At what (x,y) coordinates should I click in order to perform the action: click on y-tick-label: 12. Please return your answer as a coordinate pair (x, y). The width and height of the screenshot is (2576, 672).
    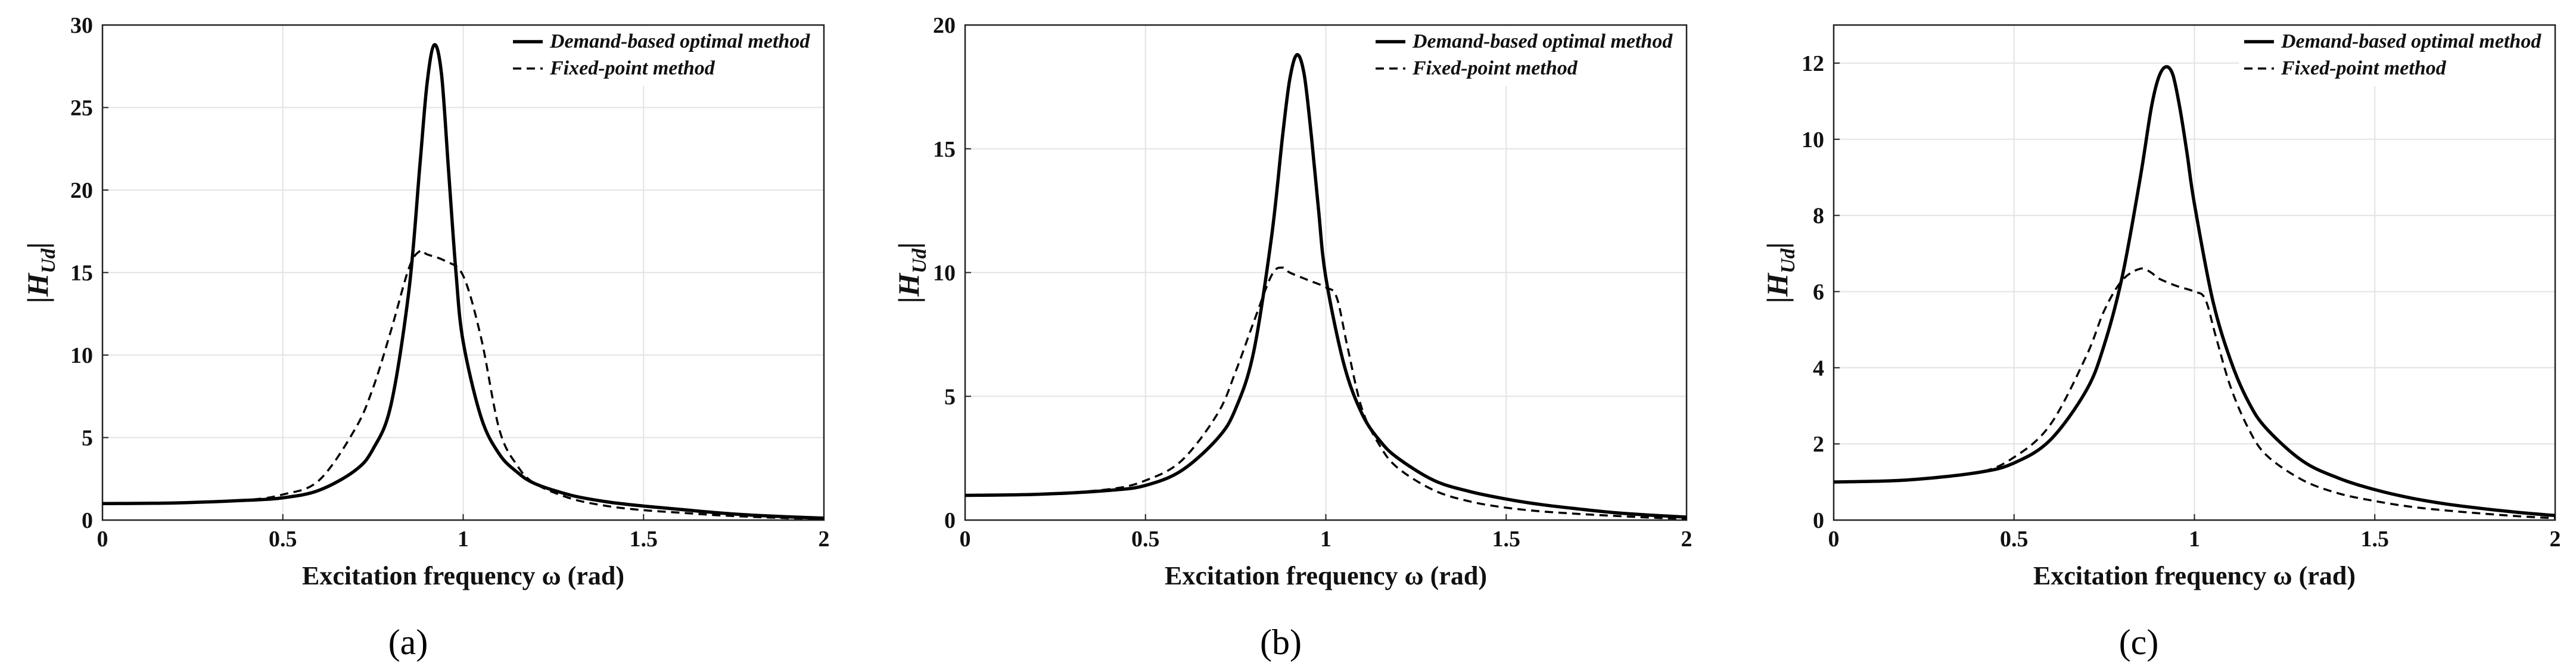
    Looking at the image, I should click on (1813, 63).